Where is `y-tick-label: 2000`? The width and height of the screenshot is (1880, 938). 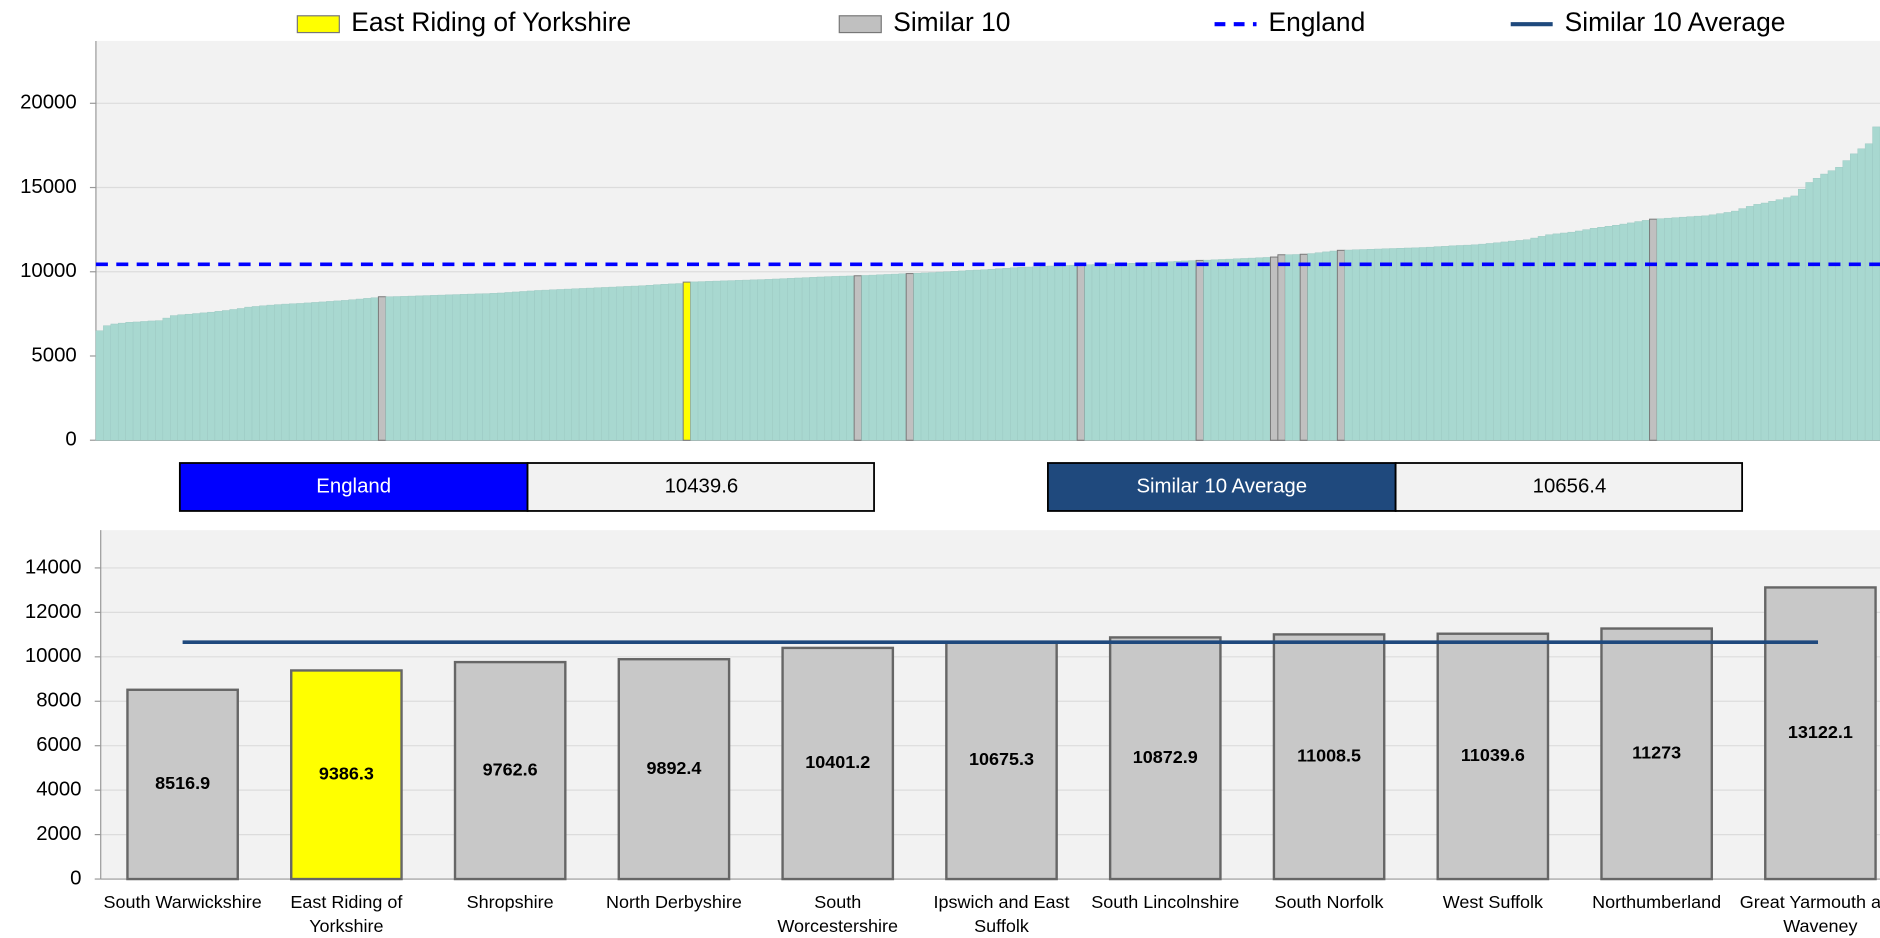 y-tick-label: 2000 is located at coordinates (58, 834).